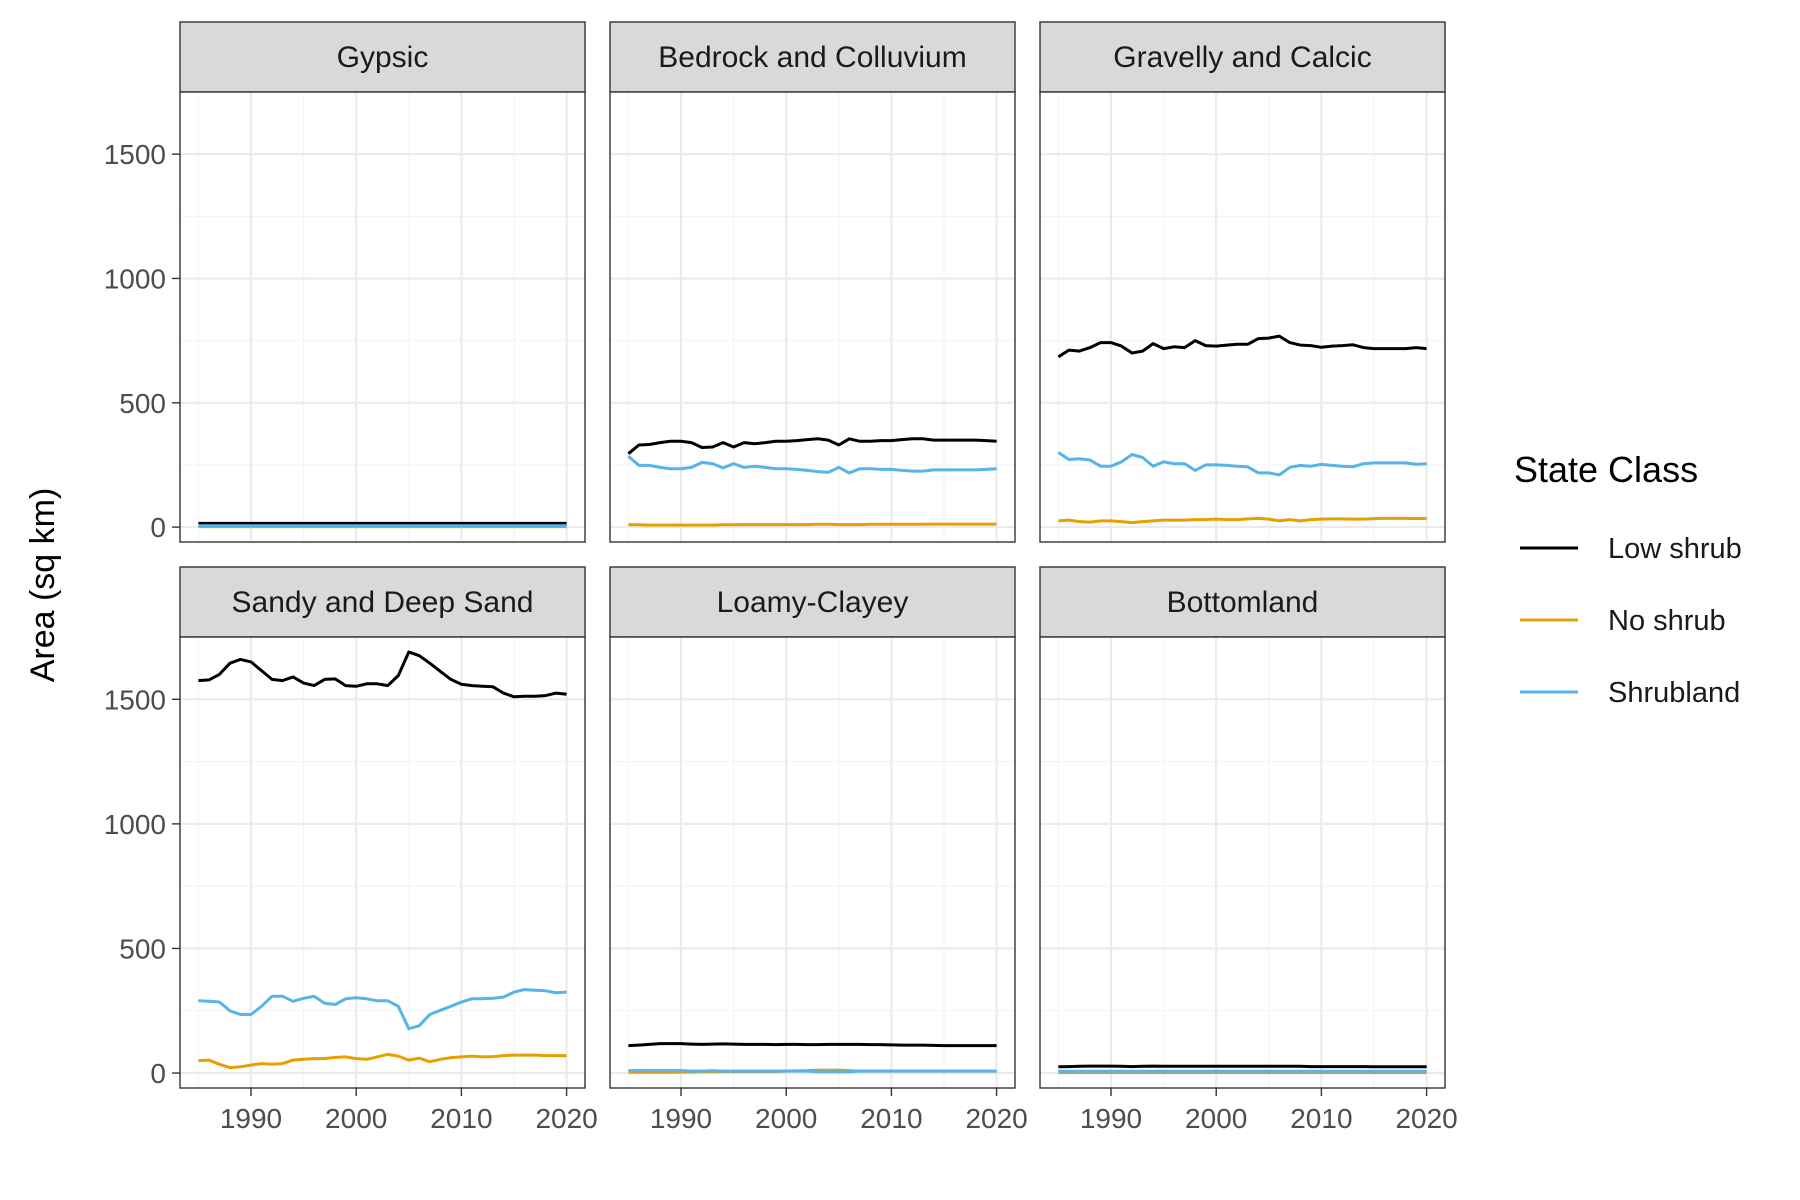 Image resolution: width=1800 pixels, height=1200 pixels. I want to click on strip-title: Loamy-Clayey, so click(813, 602).